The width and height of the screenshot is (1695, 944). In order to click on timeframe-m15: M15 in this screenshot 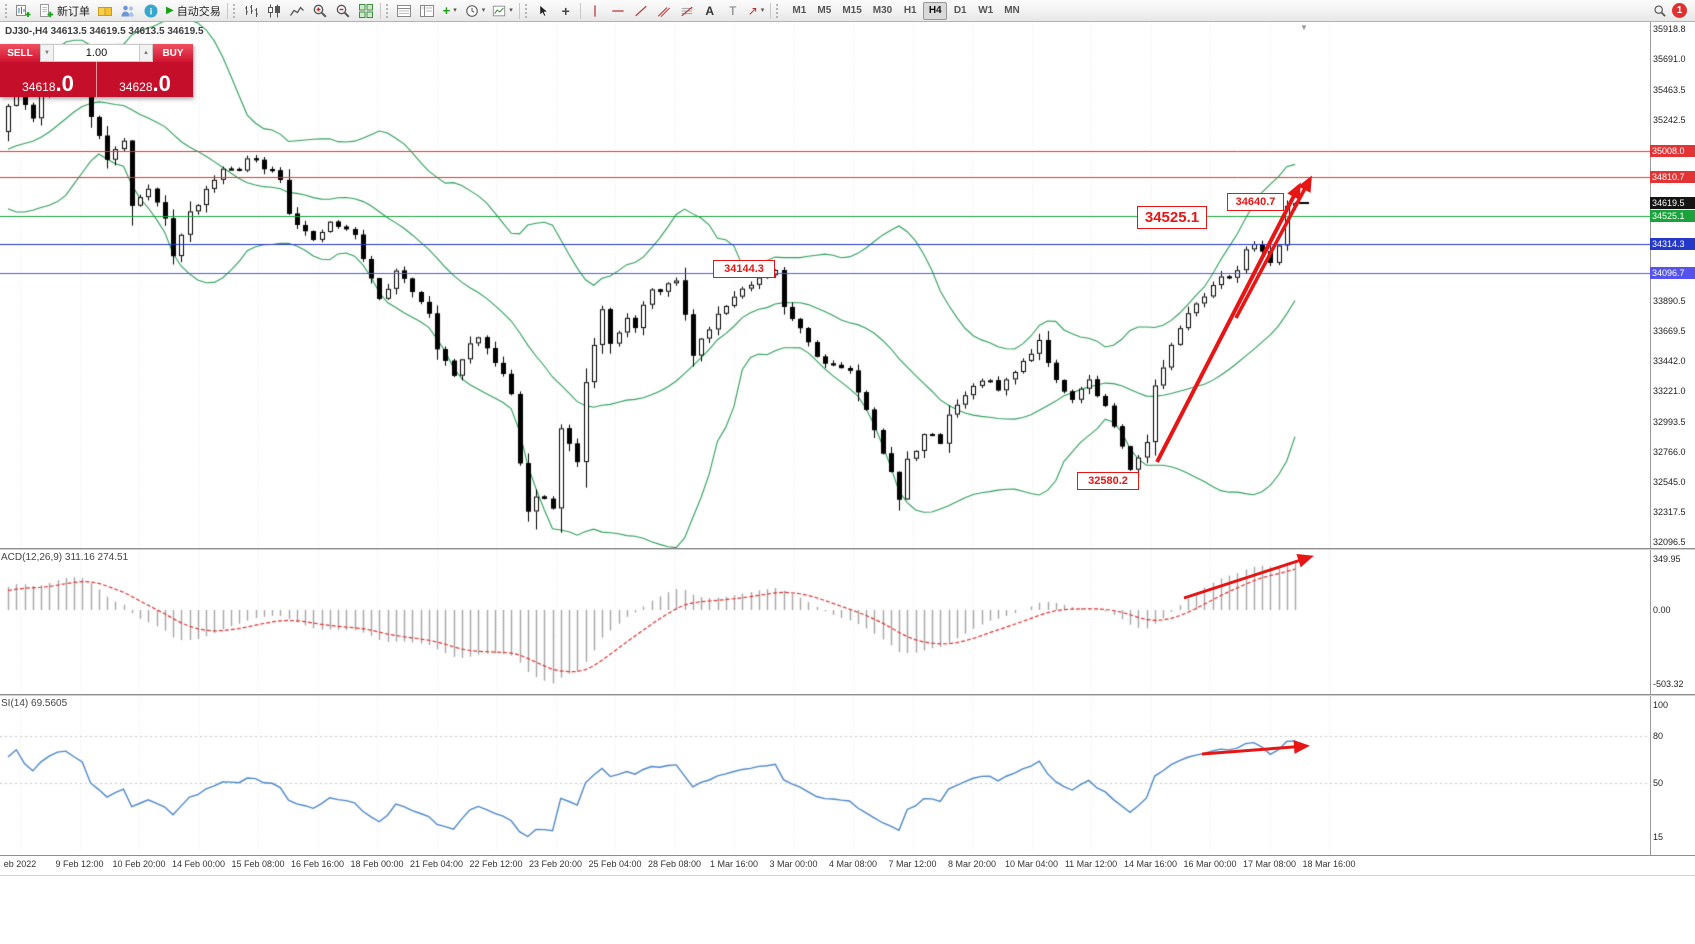, I will do `click(851, 11)`.